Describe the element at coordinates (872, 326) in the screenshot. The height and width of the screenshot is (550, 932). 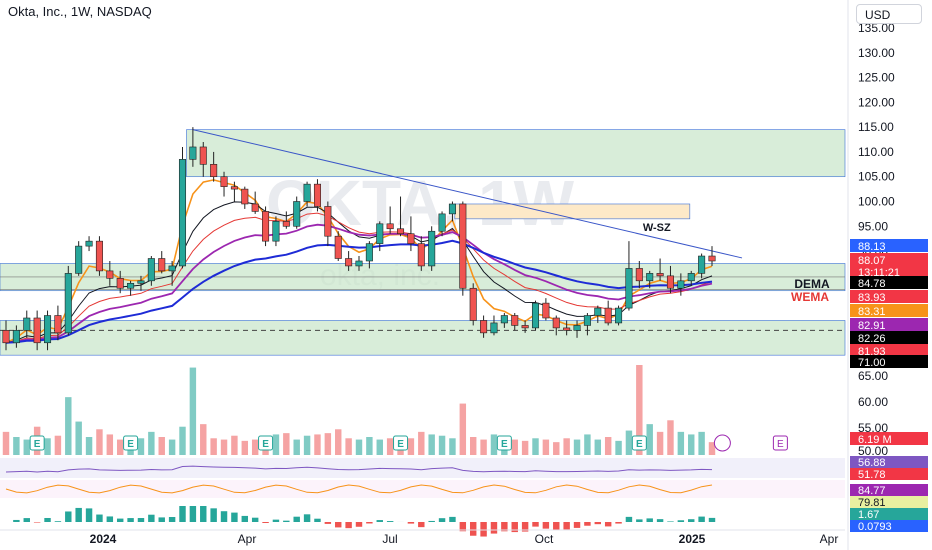
I see `price-badge-text: 82.91` at that location.